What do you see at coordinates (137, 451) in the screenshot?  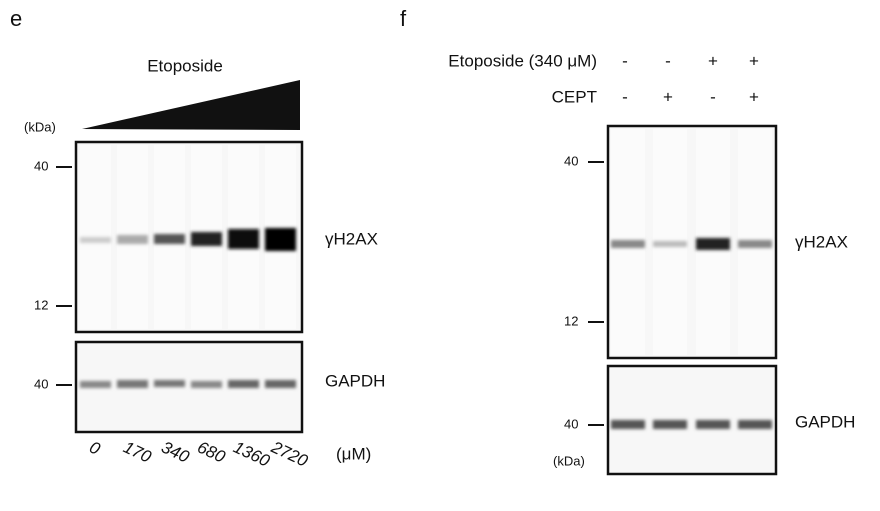 I see `lane-label: 170` at bounding box center [137, 451].